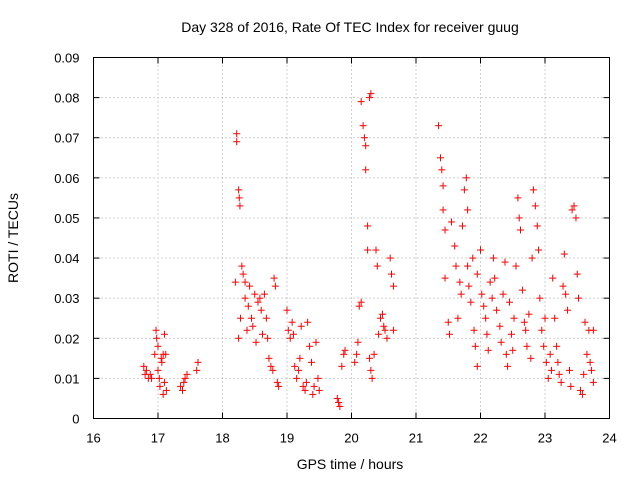  I want to click on y-tick-label: 0.03, so click(66, 298).